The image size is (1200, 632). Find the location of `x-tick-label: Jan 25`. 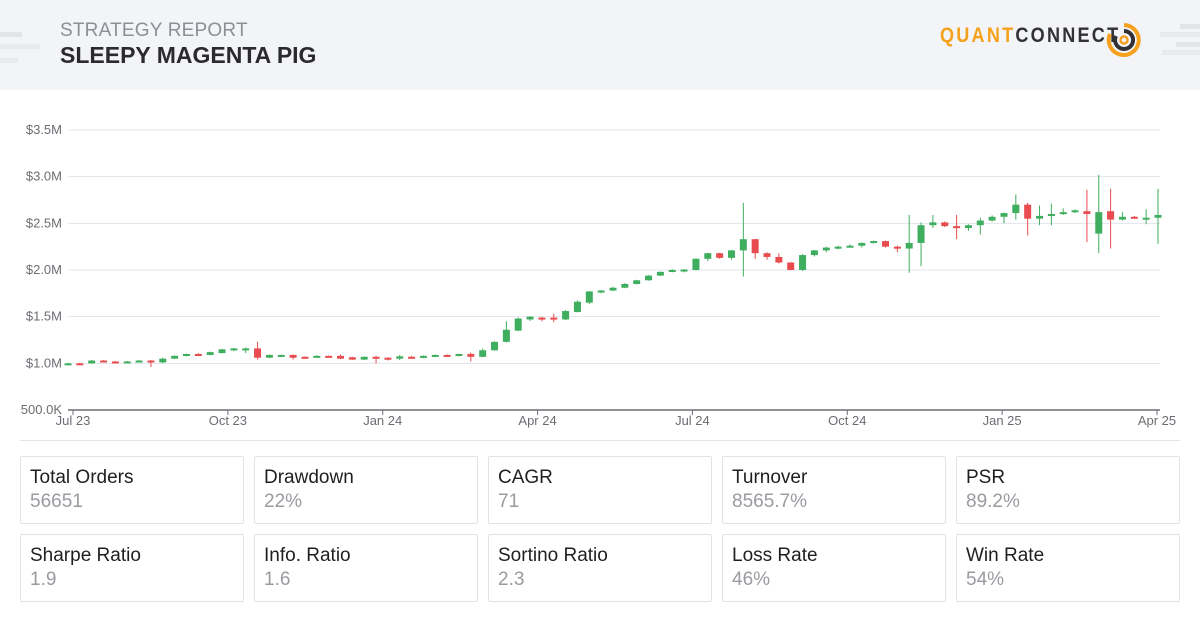

x-tick-label: Jan 25 is located at coordinates (1002, 420).